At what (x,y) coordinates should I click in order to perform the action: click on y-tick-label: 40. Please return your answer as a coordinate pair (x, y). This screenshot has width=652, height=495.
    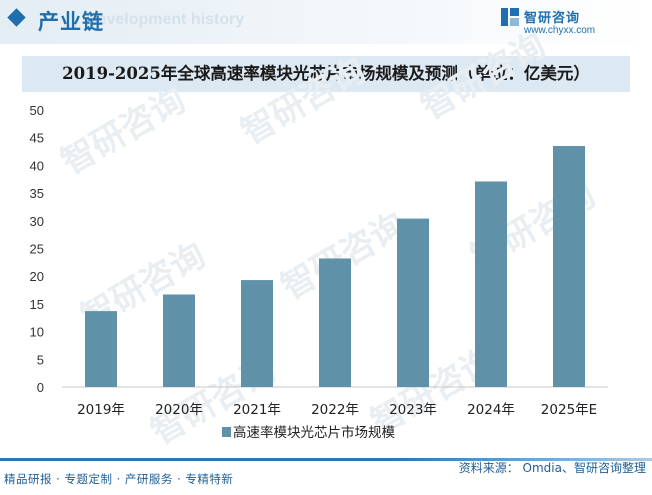
    Looking at the image, I should click on (37, 165).